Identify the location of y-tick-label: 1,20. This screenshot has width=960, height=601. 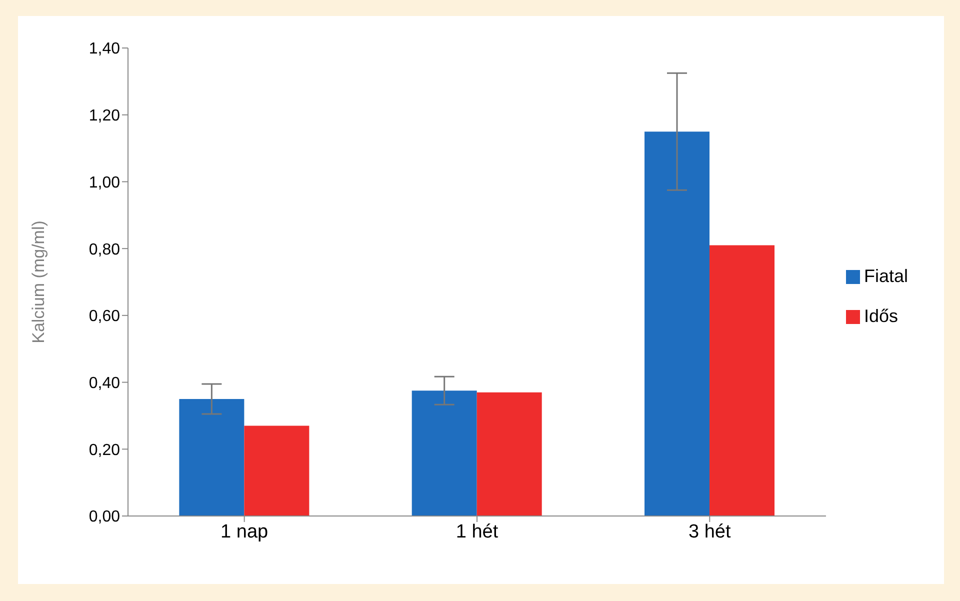
(104, 116).